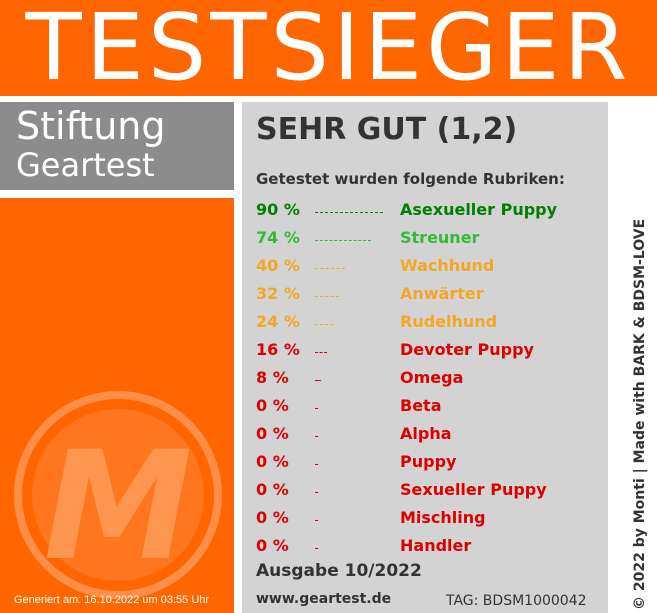 This screenshot has height=613, width=657. I want to click on rubric-name: Alpha, so click(426, 433).